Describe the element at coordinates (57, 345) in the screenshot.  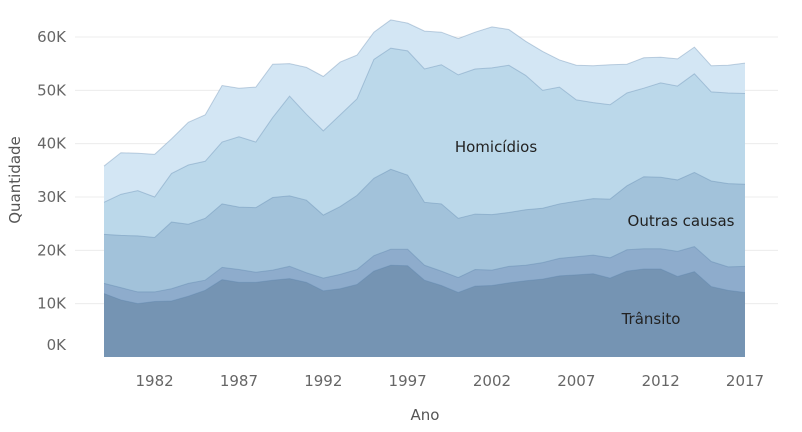
I see `y-tick-label: 0K` at that location.